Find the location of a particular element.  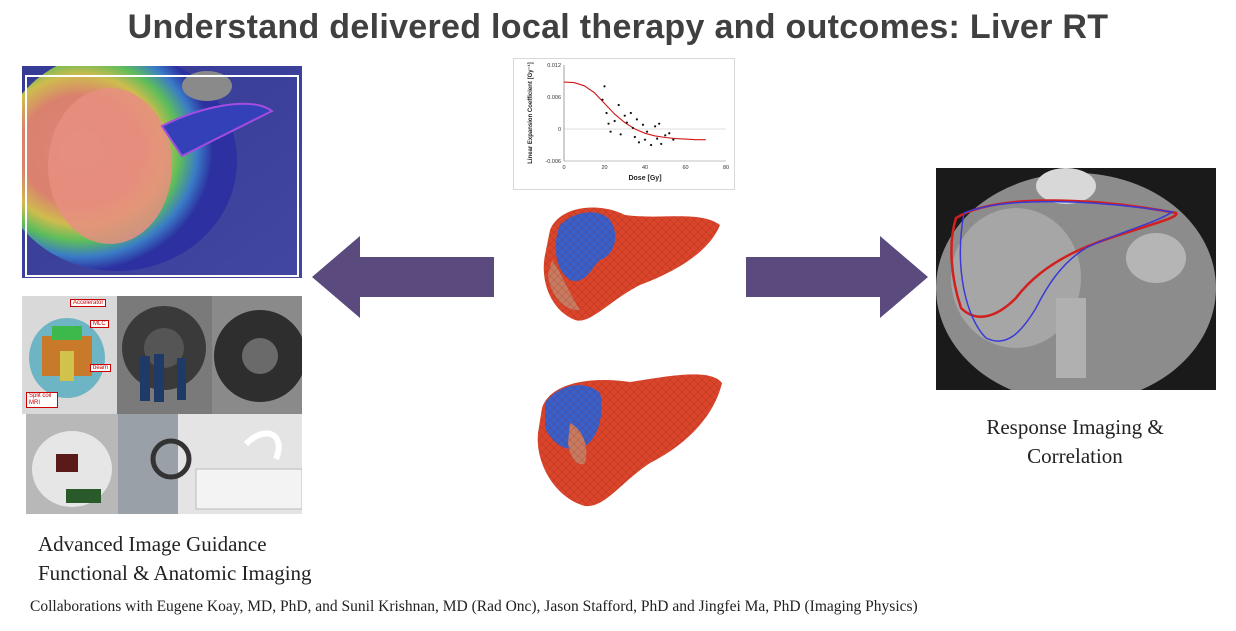

y-tick-label: 0.012 is located at coordinates (554, 66).